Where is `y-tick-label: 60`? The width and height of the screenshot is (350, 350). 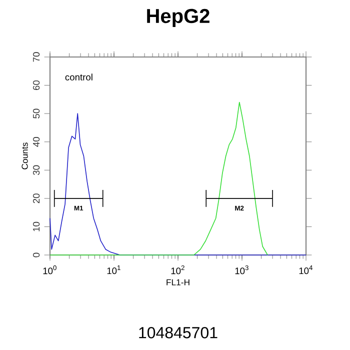
y-tick-label: 60 is located at coordinates (36, 85).